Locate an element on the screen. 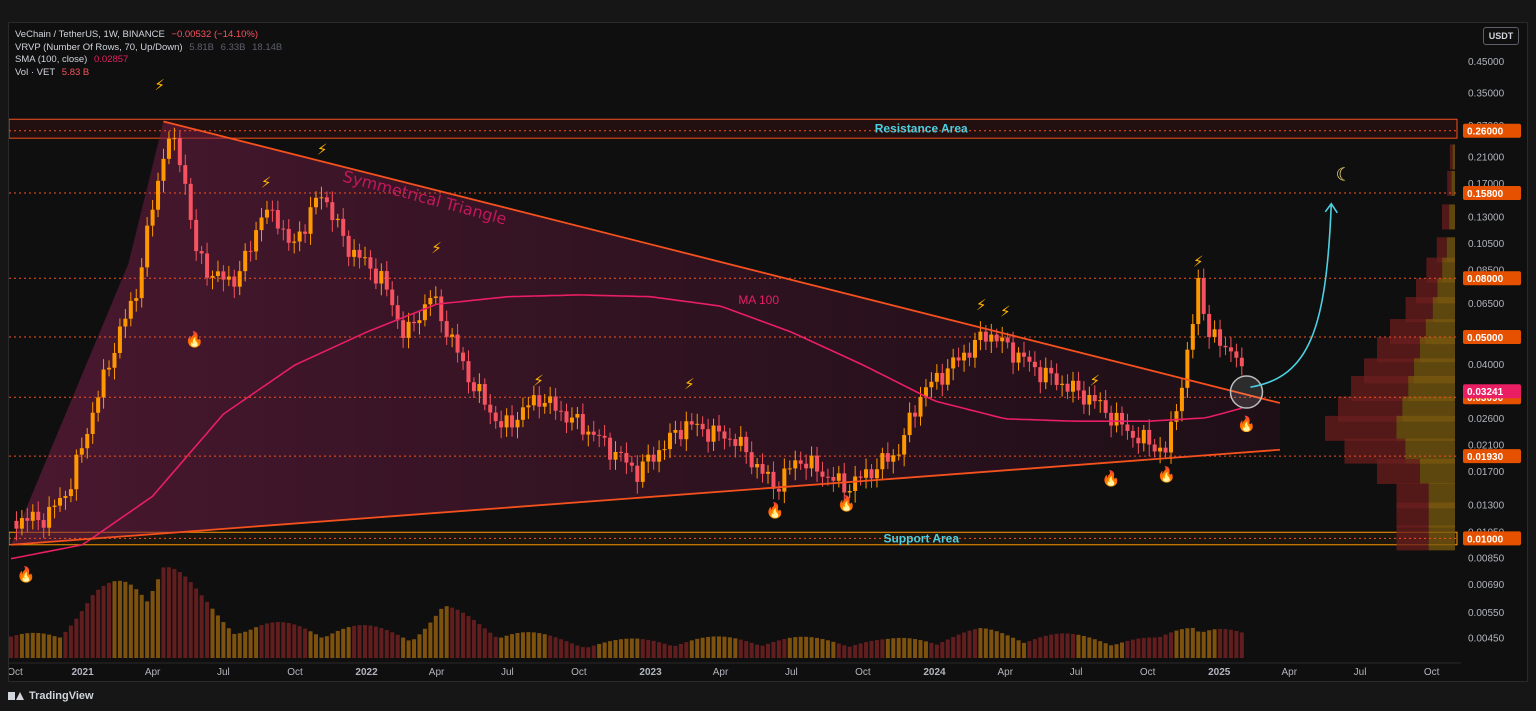 The image size is (1536, 711). price-level-tag-bg is located at coordinates (1492, 130).